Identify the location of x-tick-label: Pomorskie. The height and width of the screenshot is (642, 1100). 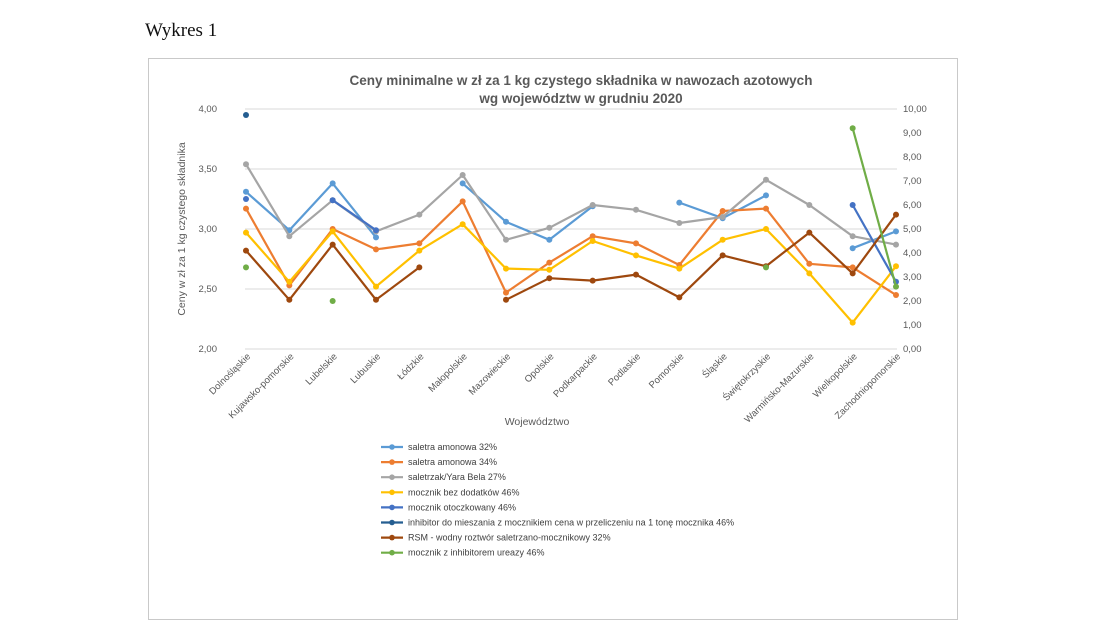
(667, 371).